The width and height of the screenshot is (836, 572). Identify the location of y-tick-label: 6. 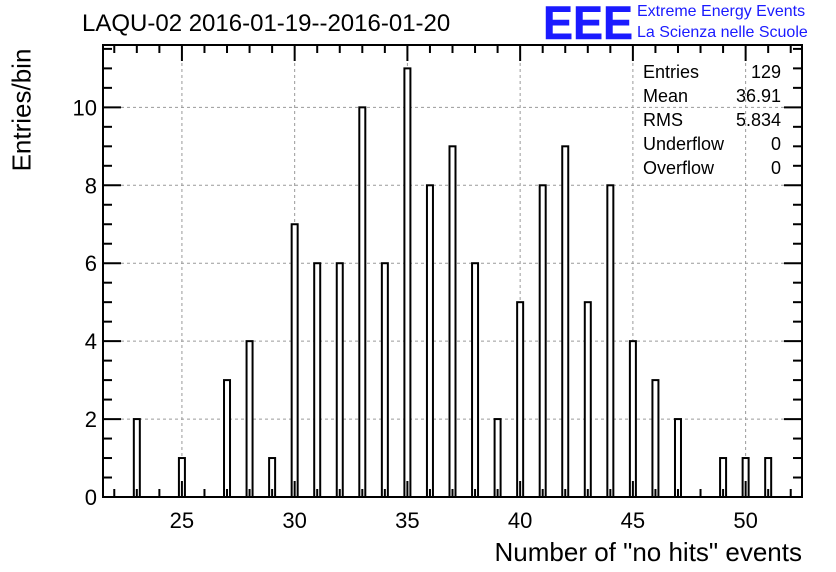
(91, 263).